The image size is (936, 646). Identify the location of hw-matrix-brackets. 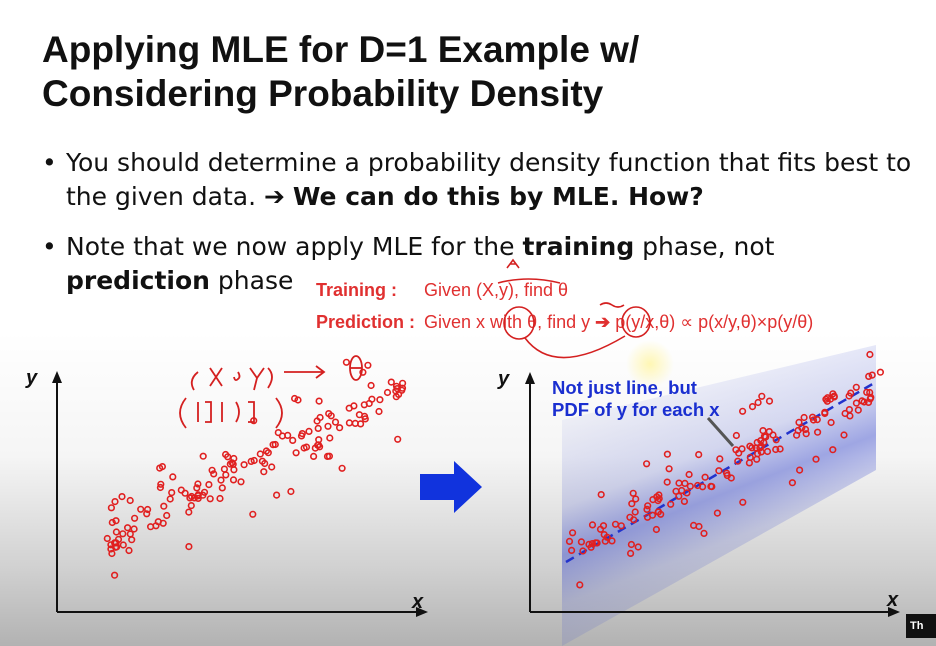
(231, 413).